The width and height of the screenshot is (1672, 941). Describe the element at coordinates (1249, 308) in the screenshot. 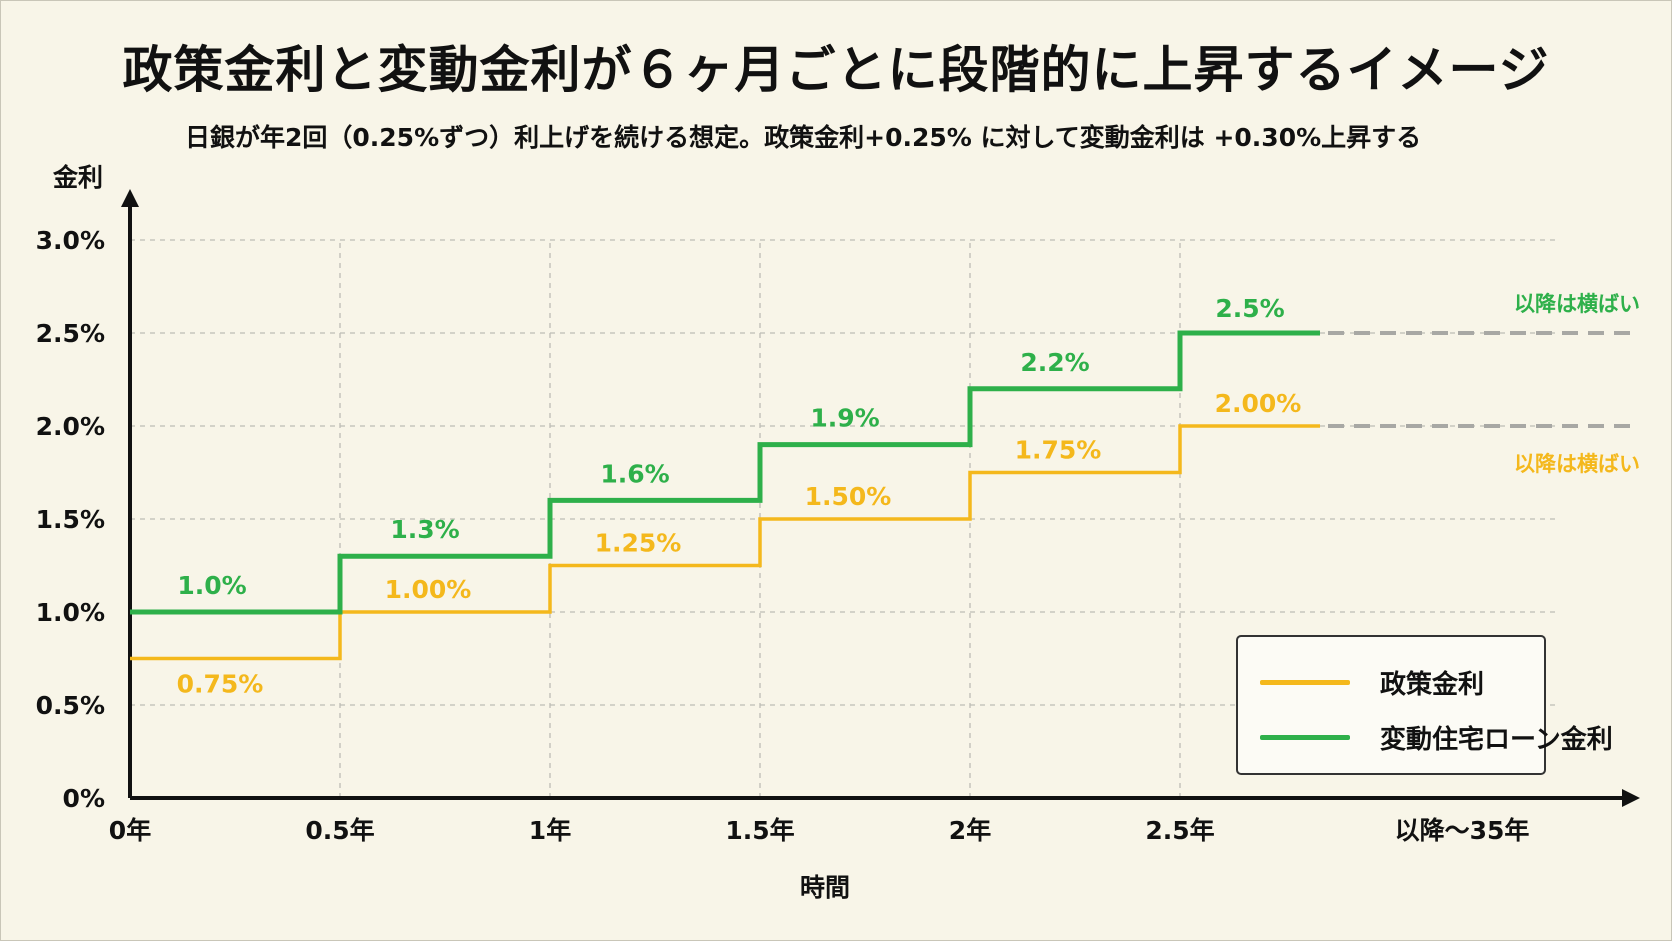

I see `data-label-variable: 2.5%` at that location.